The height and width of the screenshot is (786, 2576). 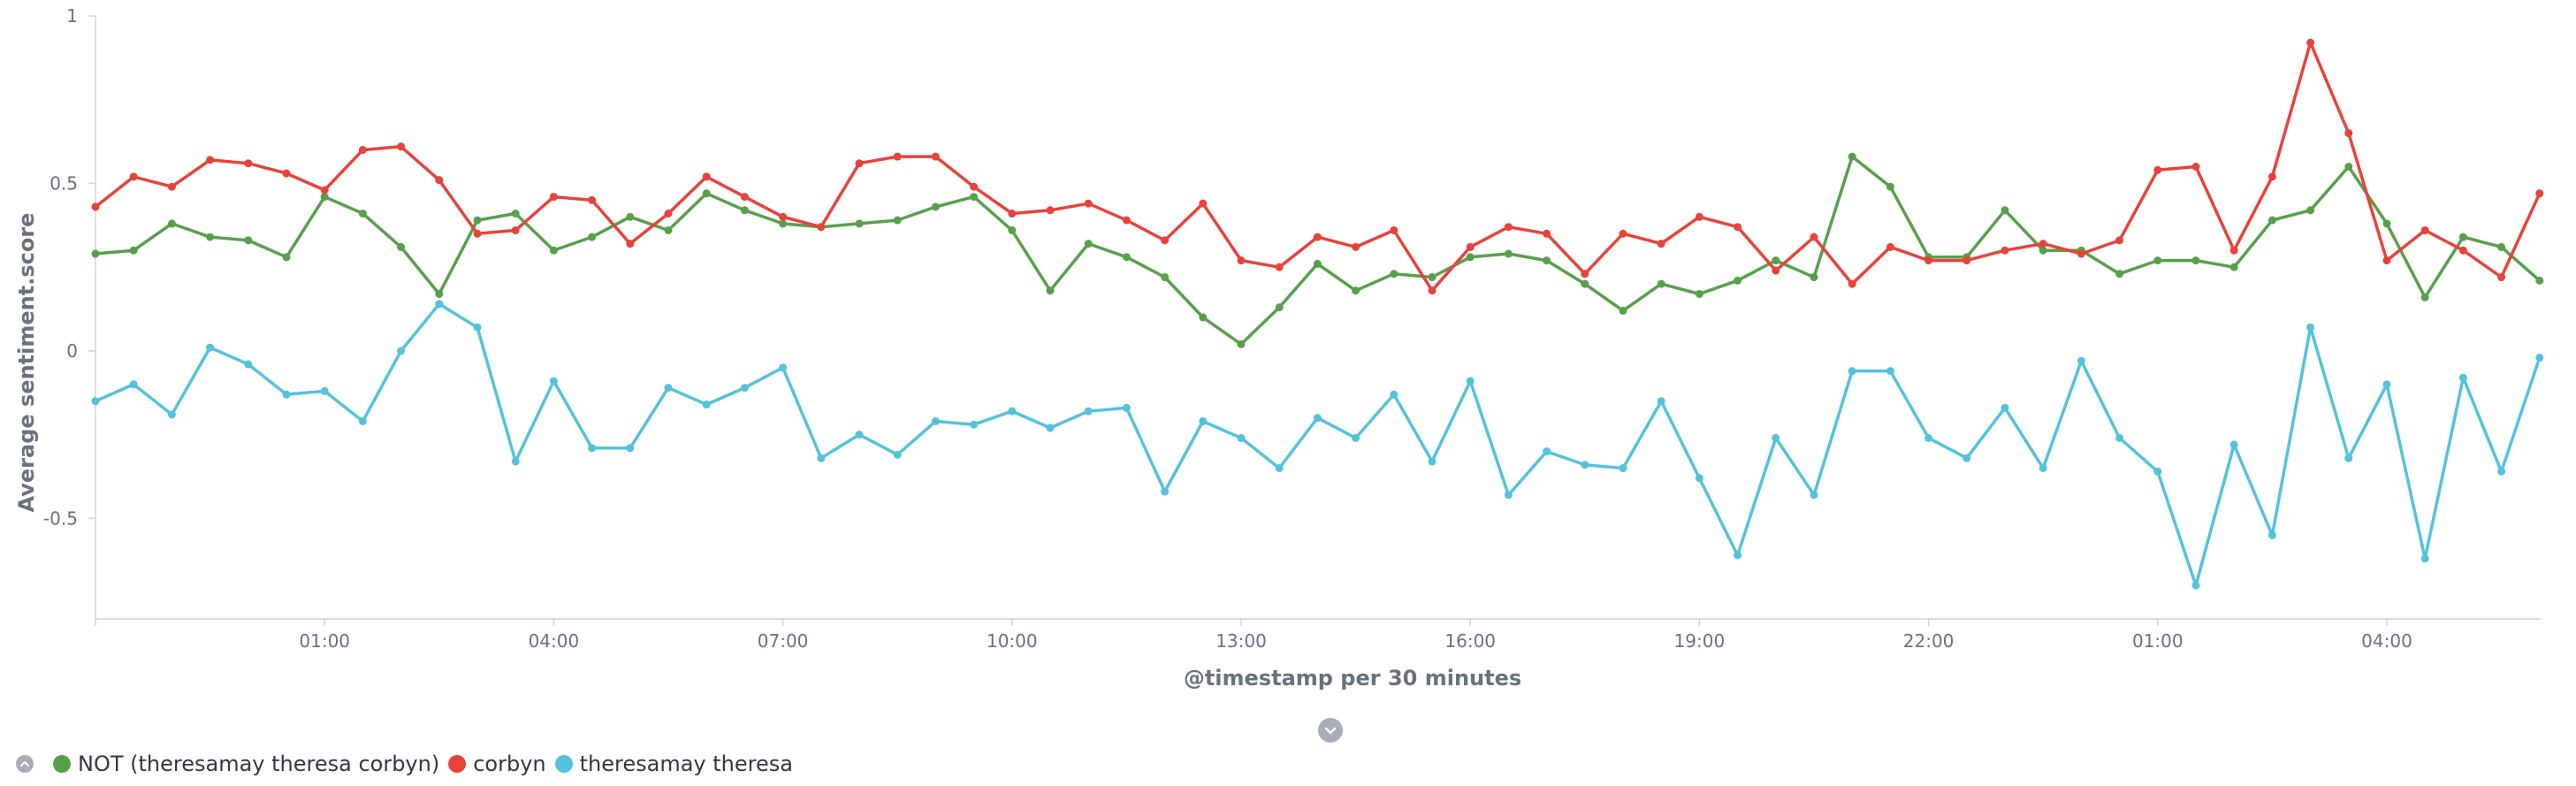 I want to click on chevron-up-icon, so click(x=24, y=764).